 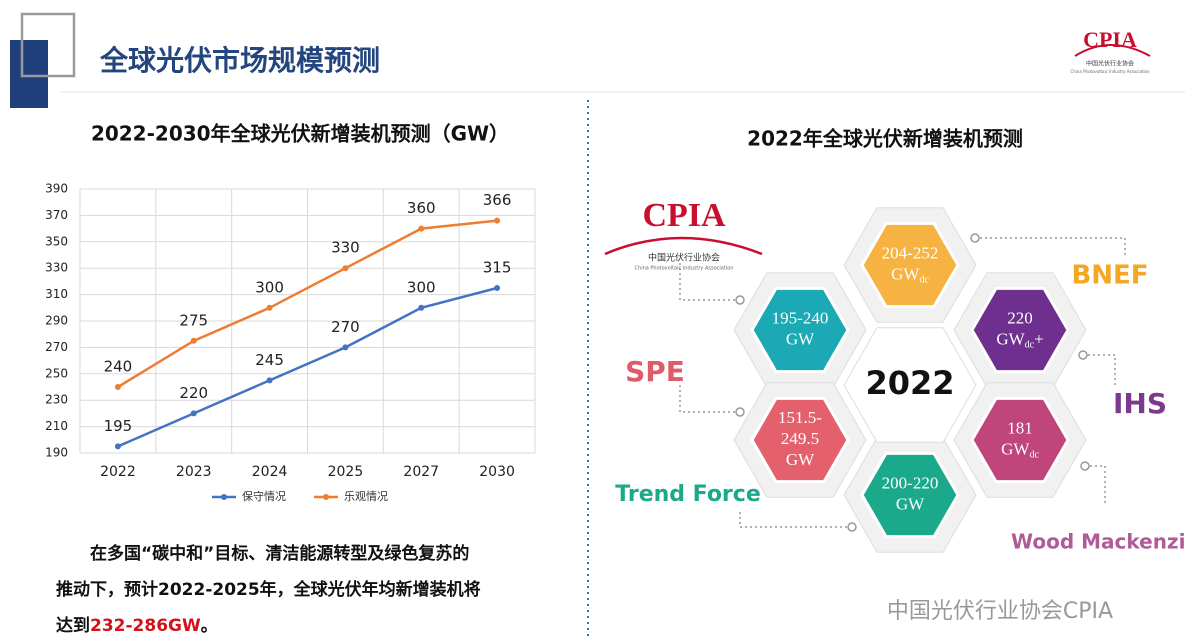 I want to click on hex-value: 220, so click(x=1020, y=317).